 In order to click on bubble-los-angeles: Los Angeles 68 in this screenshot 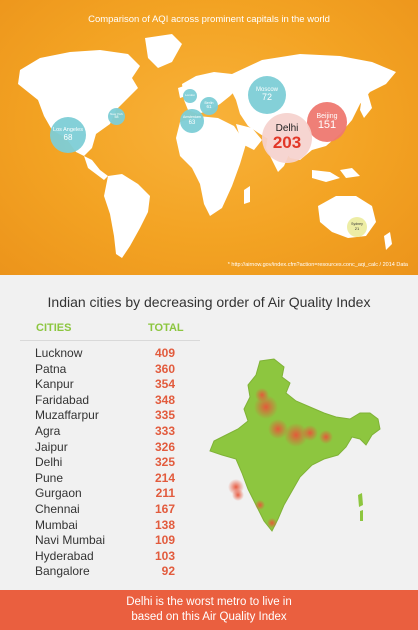, I will do `click(68, 135)`.